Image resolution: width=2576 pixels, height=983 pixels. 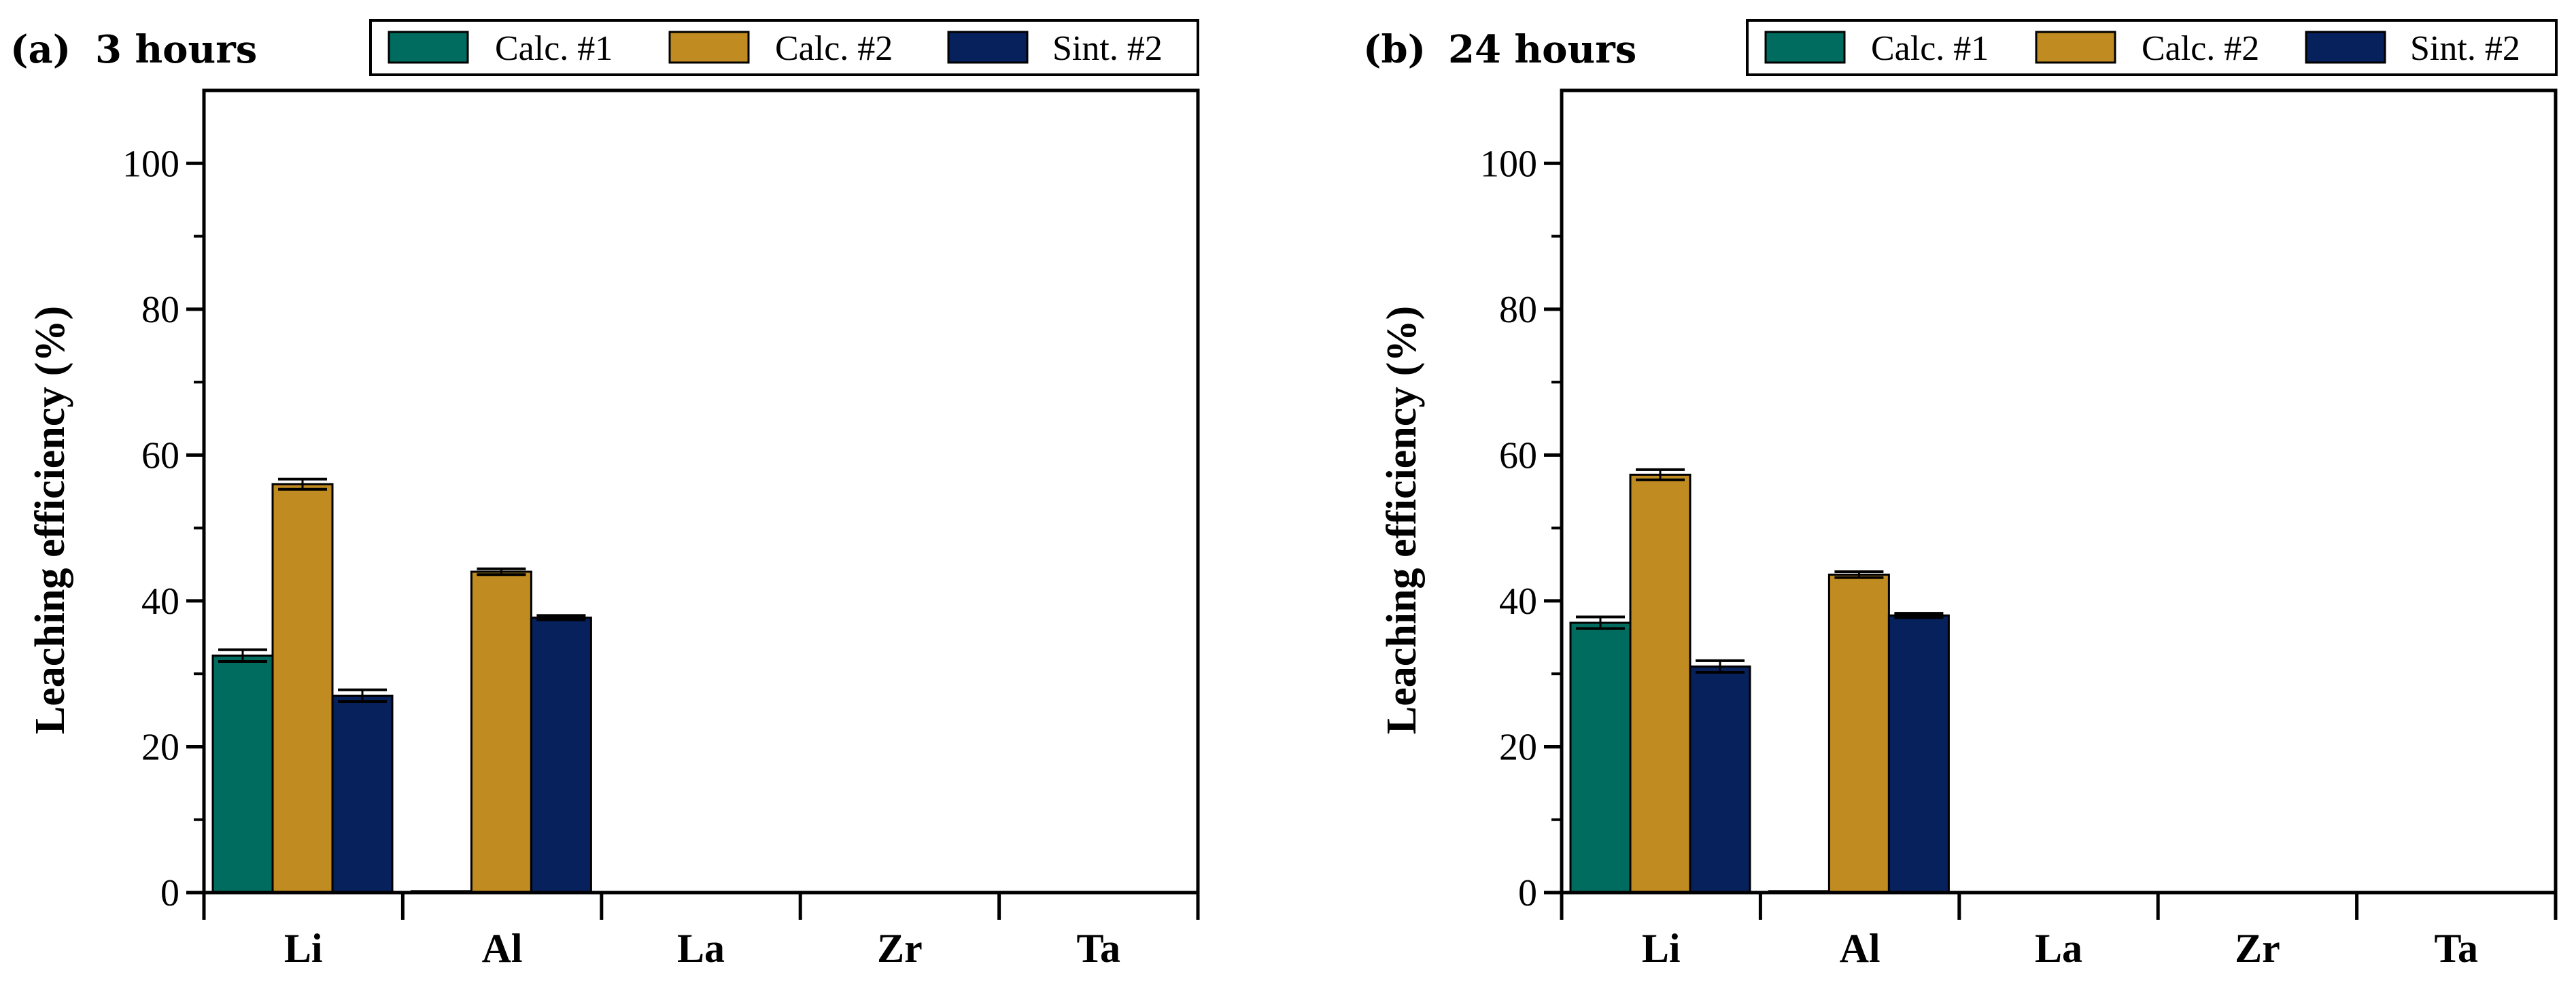 What do you see at coordinates (402, 590) in the screenshot?
I see `panel-a-error-bars` at bounding box center [402, 590].